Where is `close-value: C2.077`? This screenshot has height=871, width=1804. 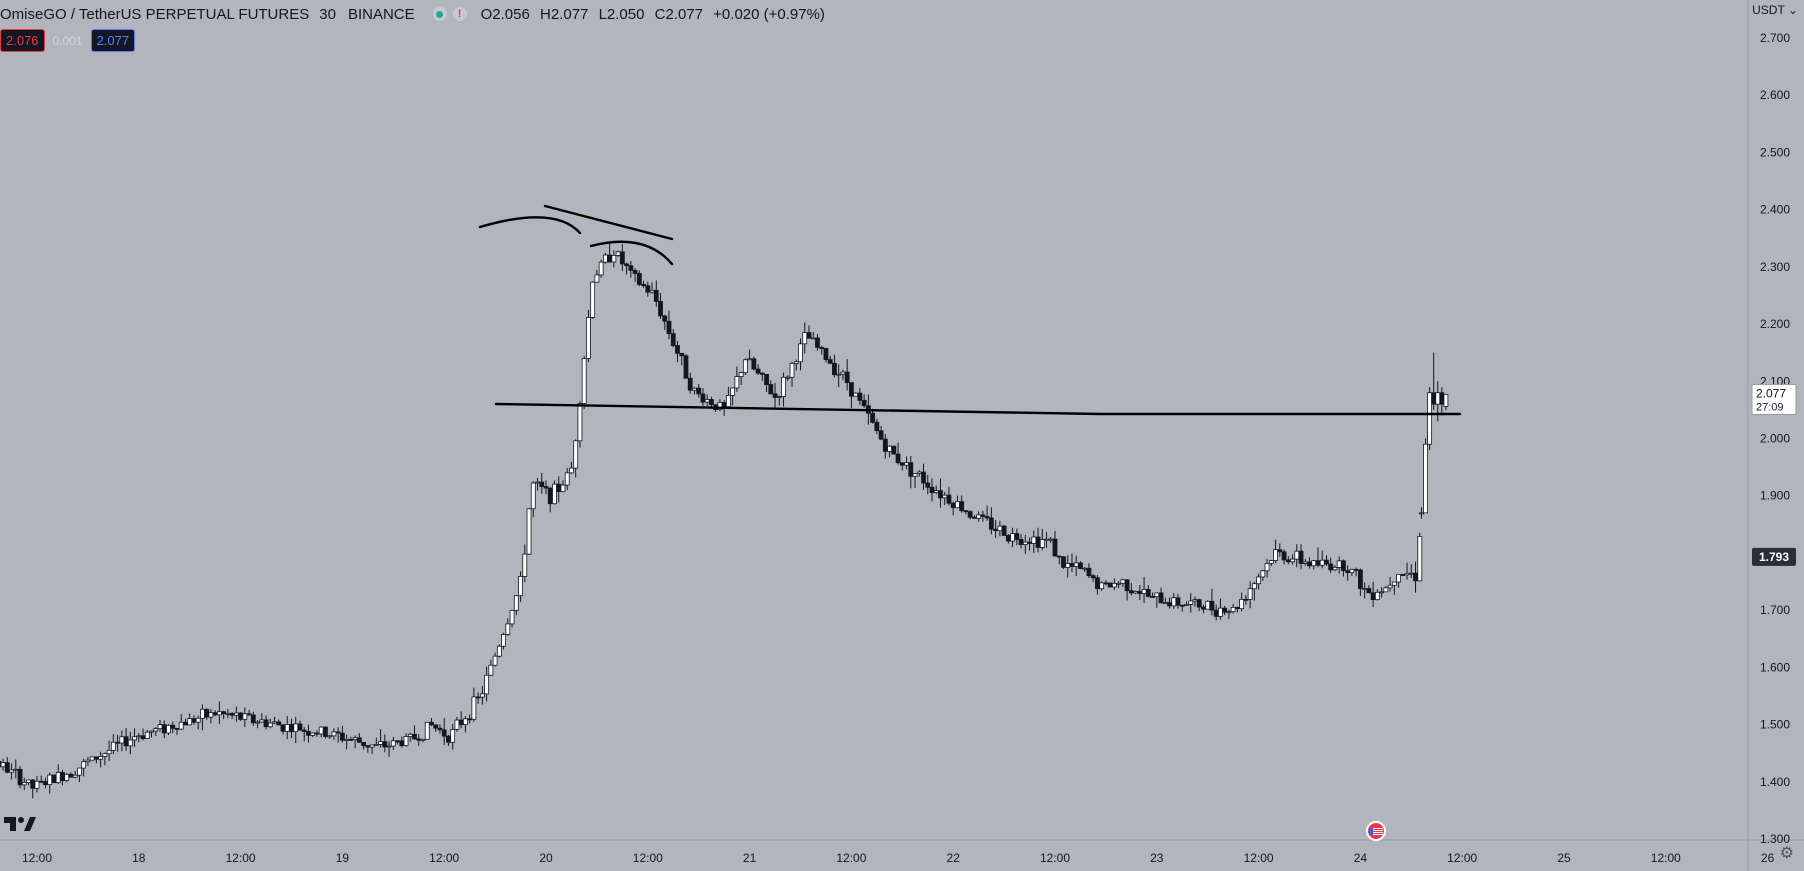 close-value: C2.077 is located at coordinates (678, 14).